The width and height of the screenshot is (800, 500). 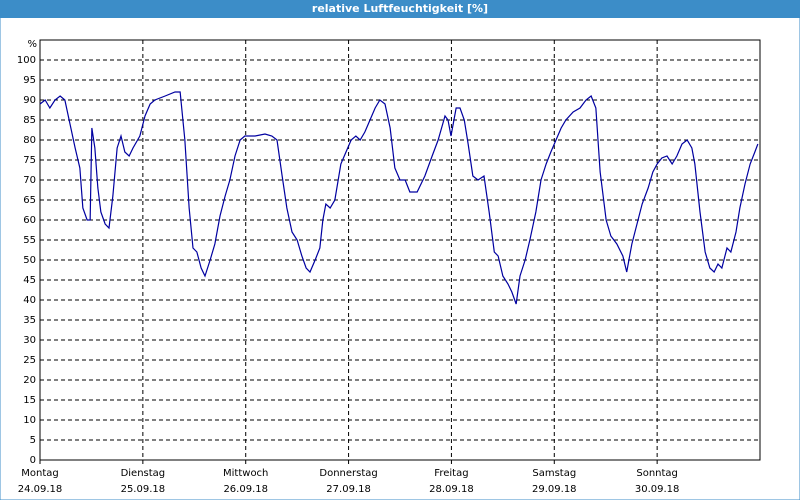 What do you see at coordinates (29, 160) in the screenshot?
I see `y-tick-label: 75` at bounding box center [29, 160].